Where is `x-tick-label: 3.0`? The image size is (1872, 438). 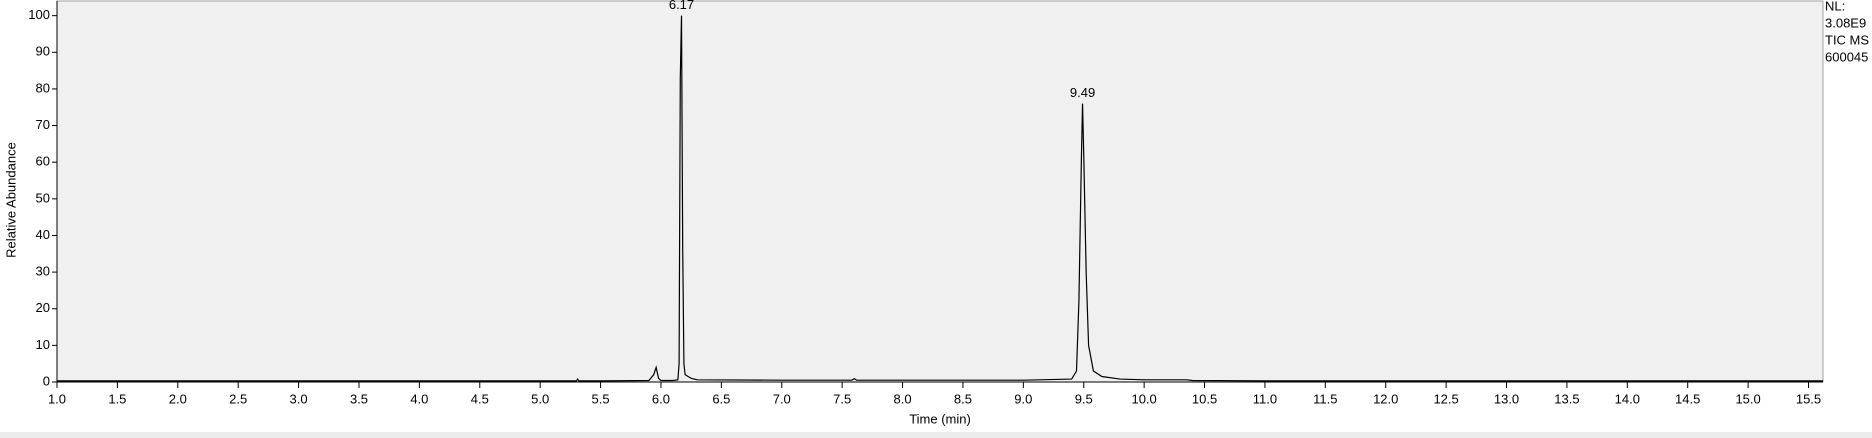
x-tick-label: 3.0 is located at coordinates (299, 398).